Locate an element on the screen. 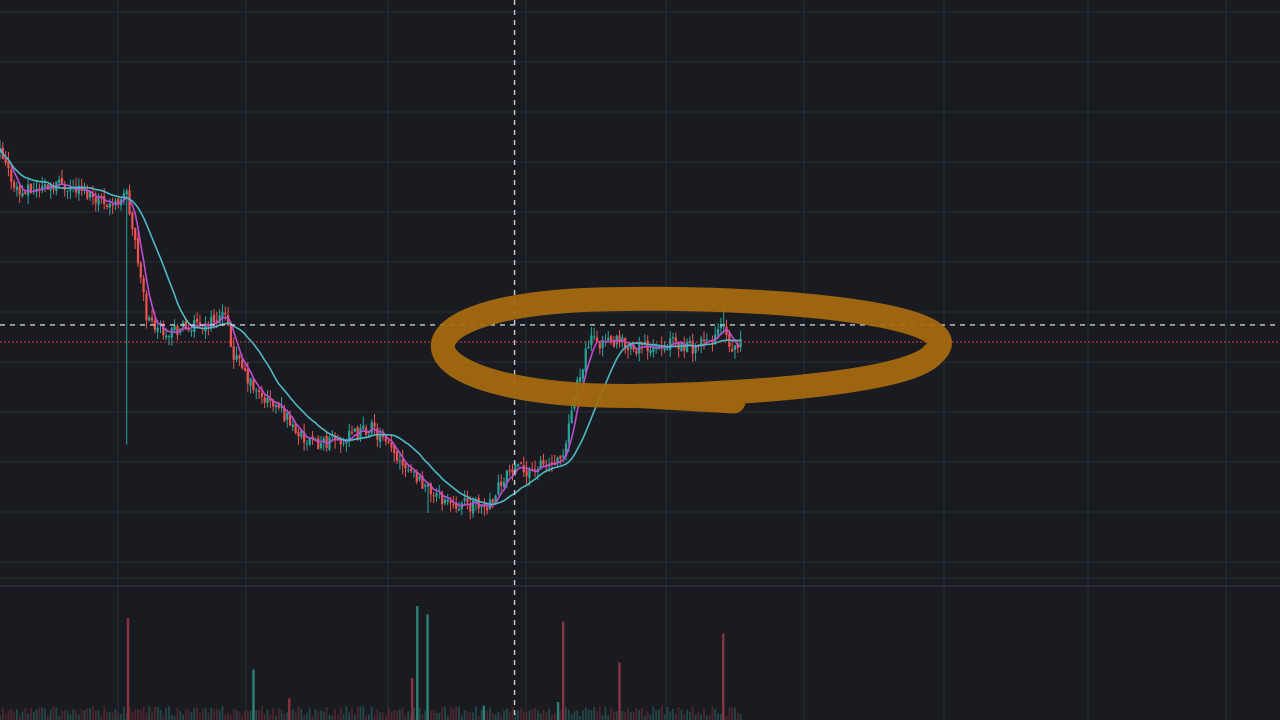  hand-drawn-annotation is located at coordinates (691, 350).